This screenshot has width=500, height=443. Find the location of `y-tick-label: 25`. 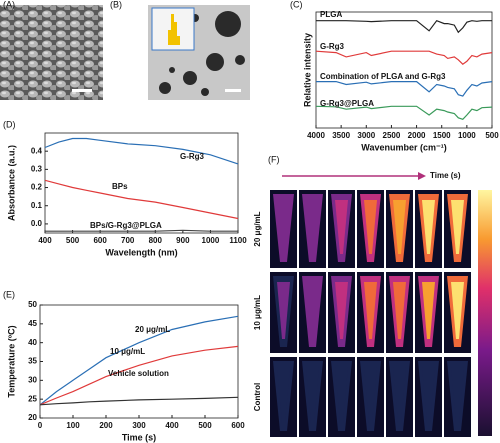

y-tick-label: 25 is located at coordinates (32, 398).